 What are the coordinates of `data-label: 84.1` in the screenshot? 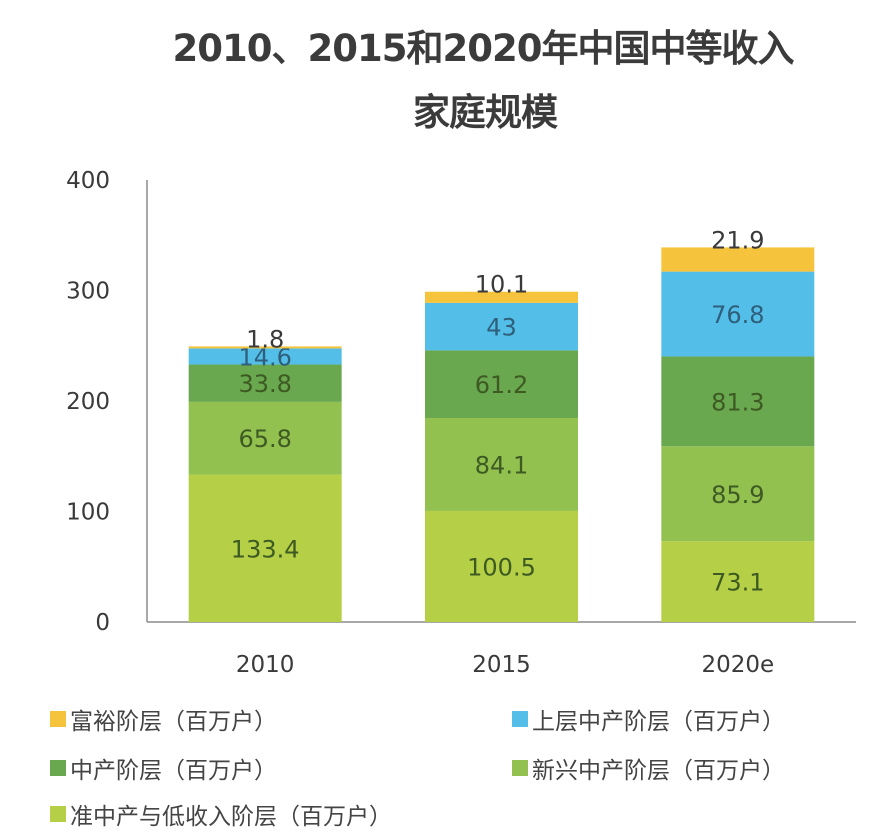 It's located at (501, 465).